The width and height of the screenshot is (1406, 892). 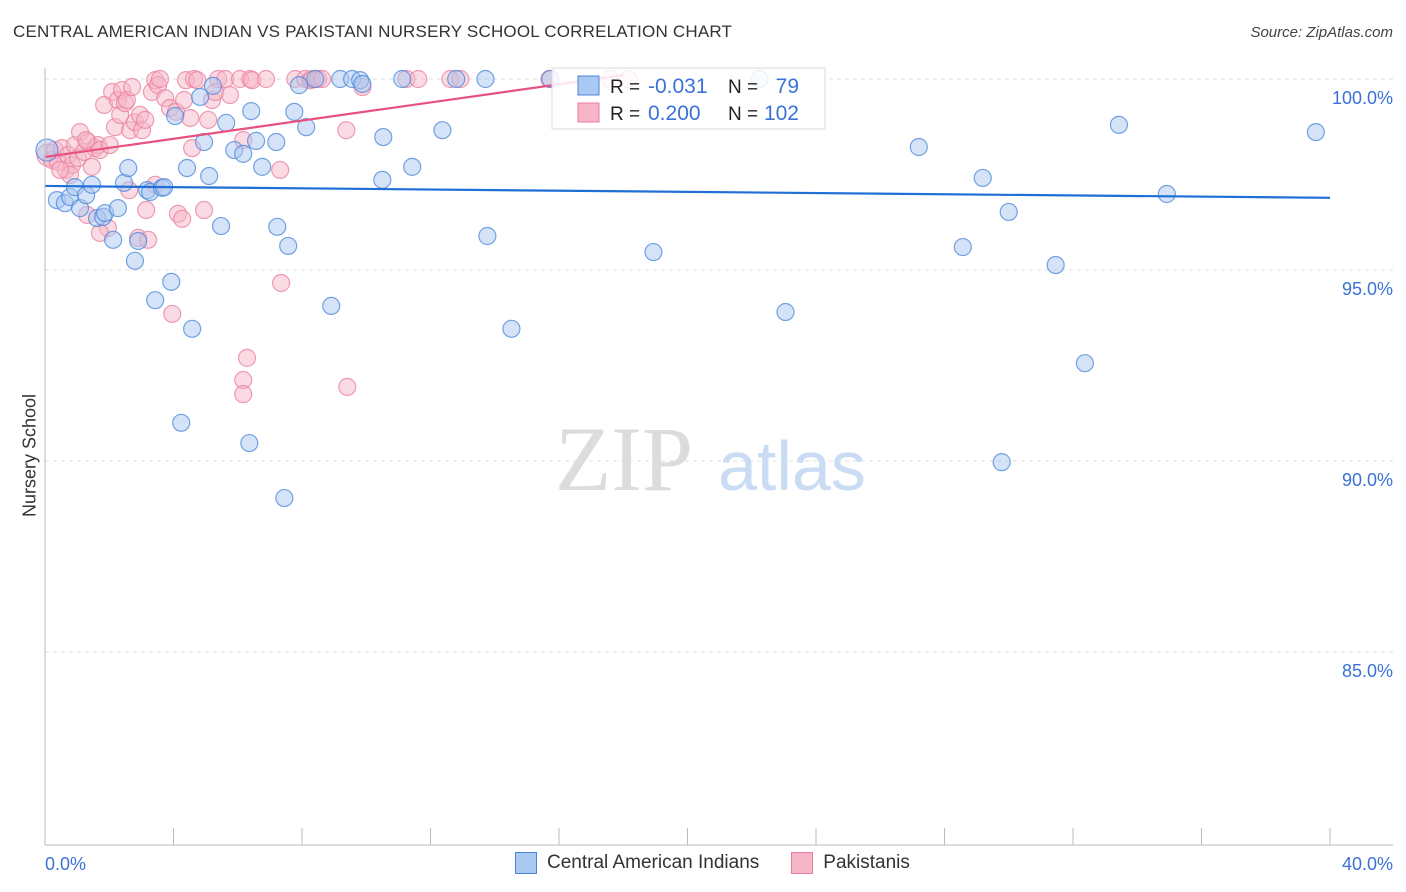 What do you see at coordinates (781, 113) in the screenshot?
I see `legend-n-value: 102` at bounding box center [781, 113].